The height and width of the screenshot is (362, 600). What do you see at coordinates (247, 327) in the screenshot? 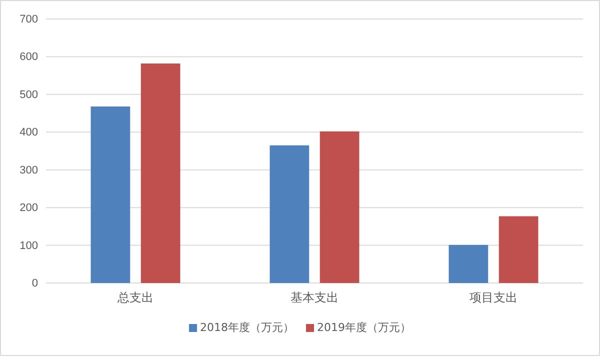
I see `legend-label: 2018年度（万元）` at bounding box center [247, 327].